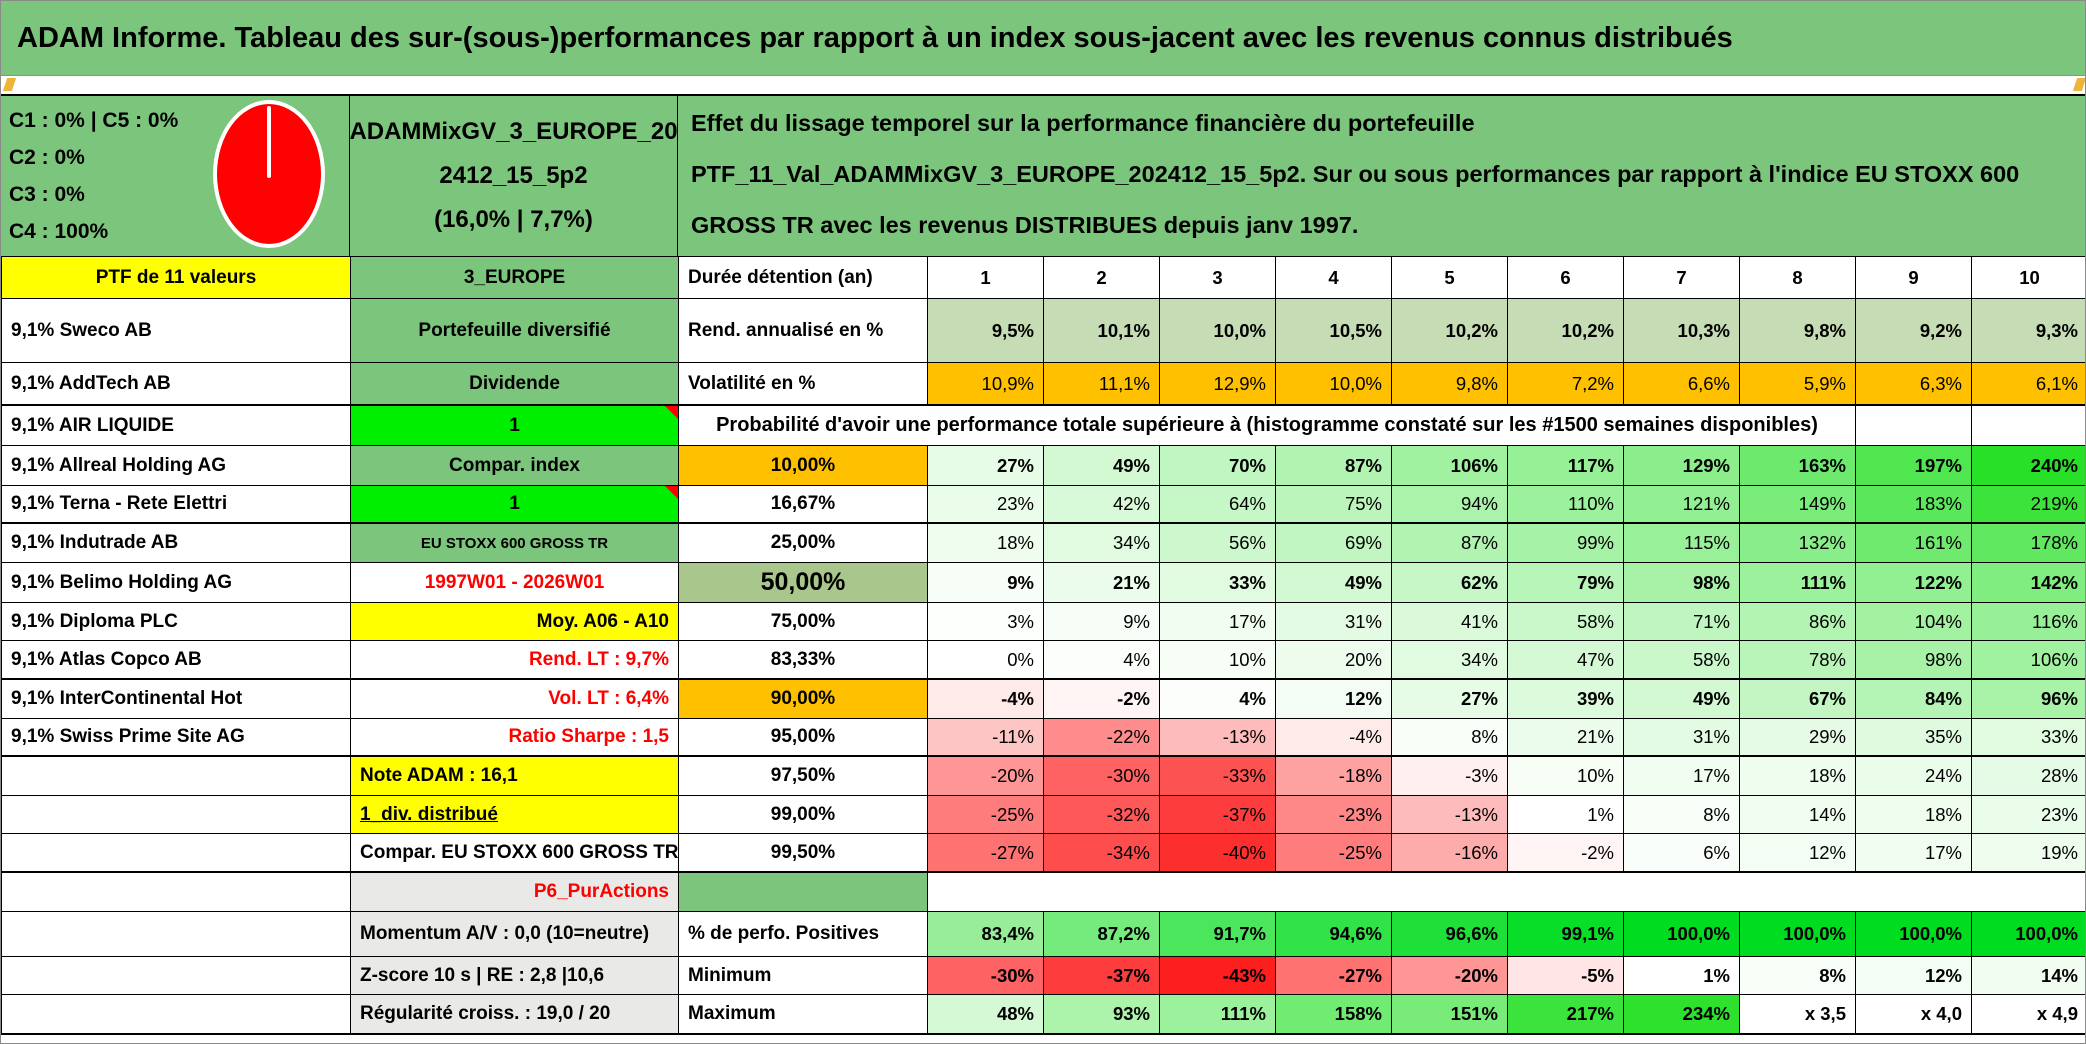  I want to click on value-cell: 121%, so click(1682, 505).